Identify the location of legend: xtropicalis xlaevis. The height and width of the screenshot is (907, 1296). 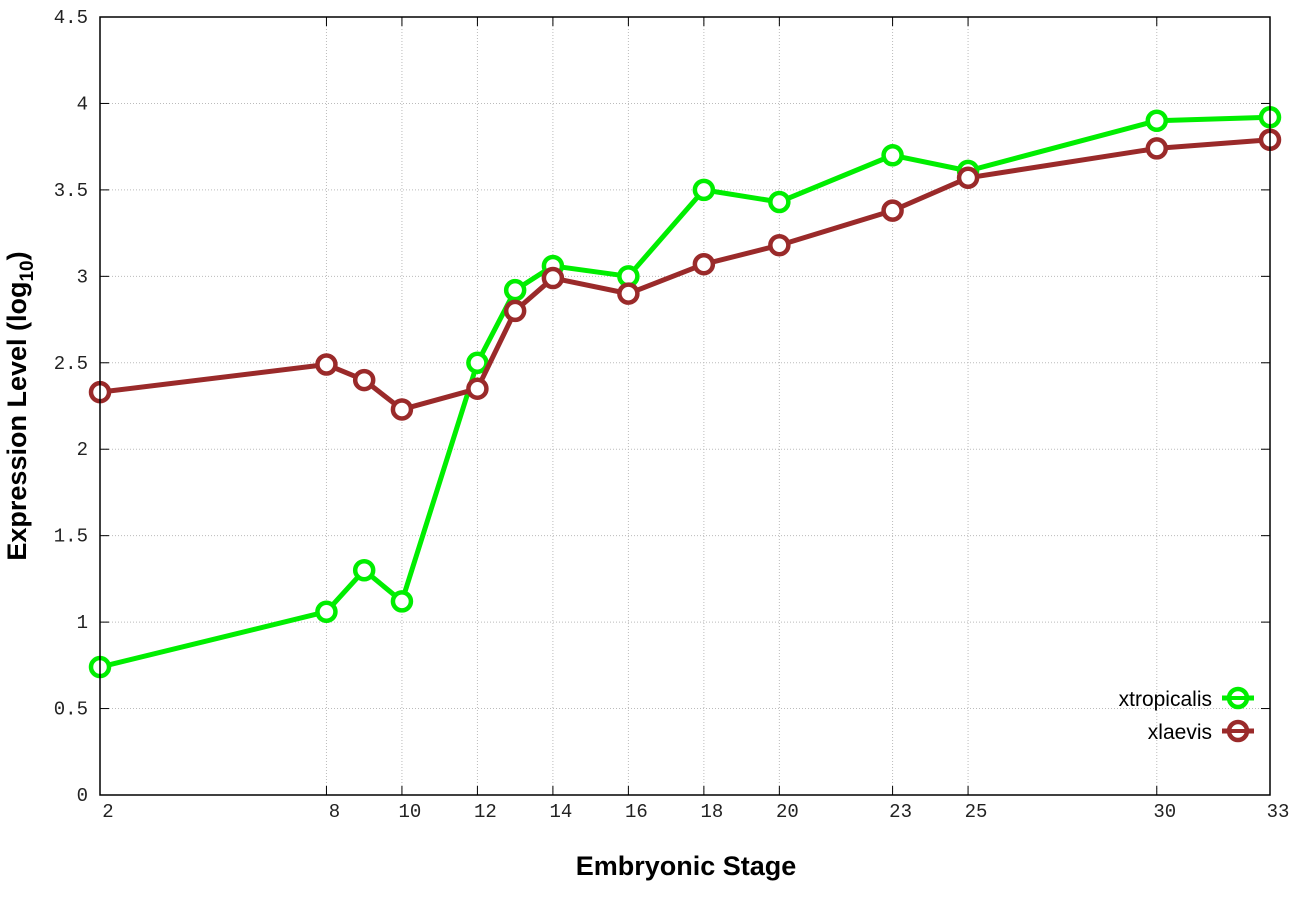
(1186, 715).